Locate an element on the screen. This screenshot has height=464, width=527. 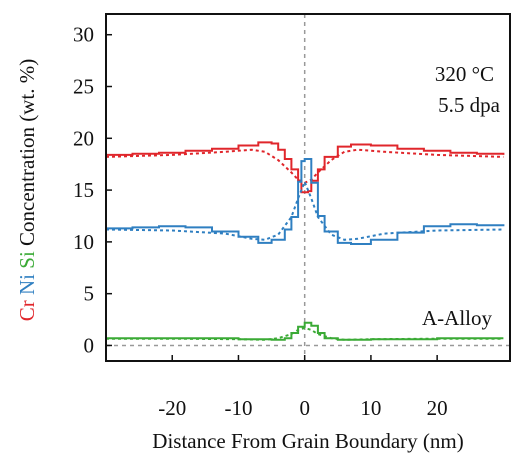
annotation-alloy: A-Alloy is located at coordinates (457, 318).